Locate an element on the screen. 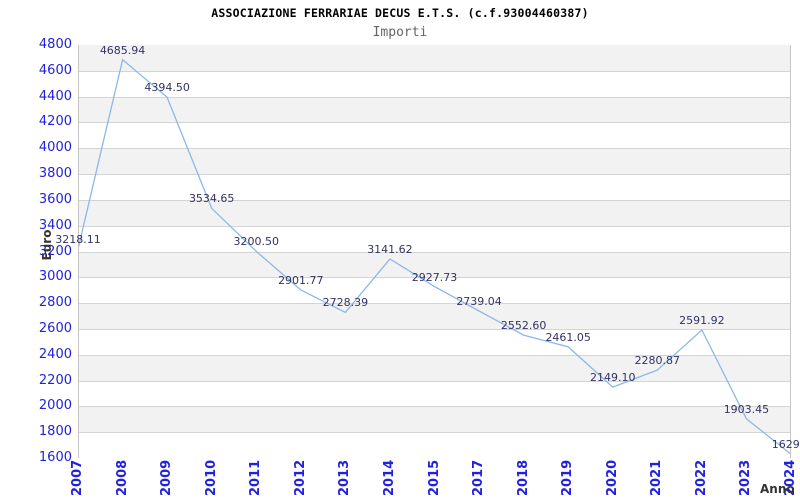  x-tick-label: 2018 is located at coordinates (523, 477).